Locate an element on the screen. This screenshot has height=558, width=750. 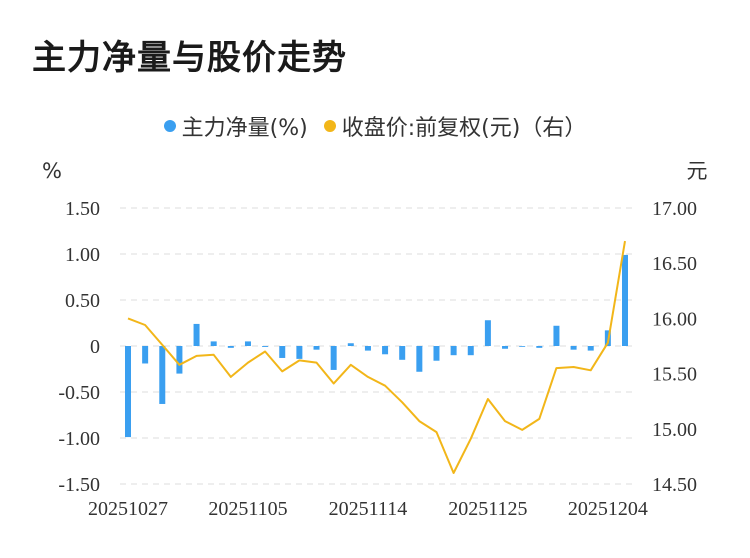
right-tick-label: 17.00 is located at coordinates (674, 209).